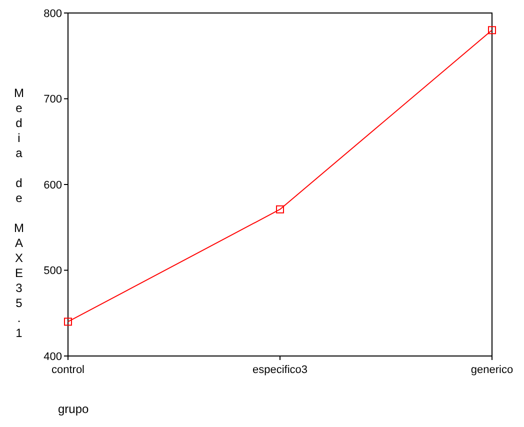 Image resolution: width=524 pixels, height=427 pixels. I want to click on y-tick-label: 800, so click(53, 14).